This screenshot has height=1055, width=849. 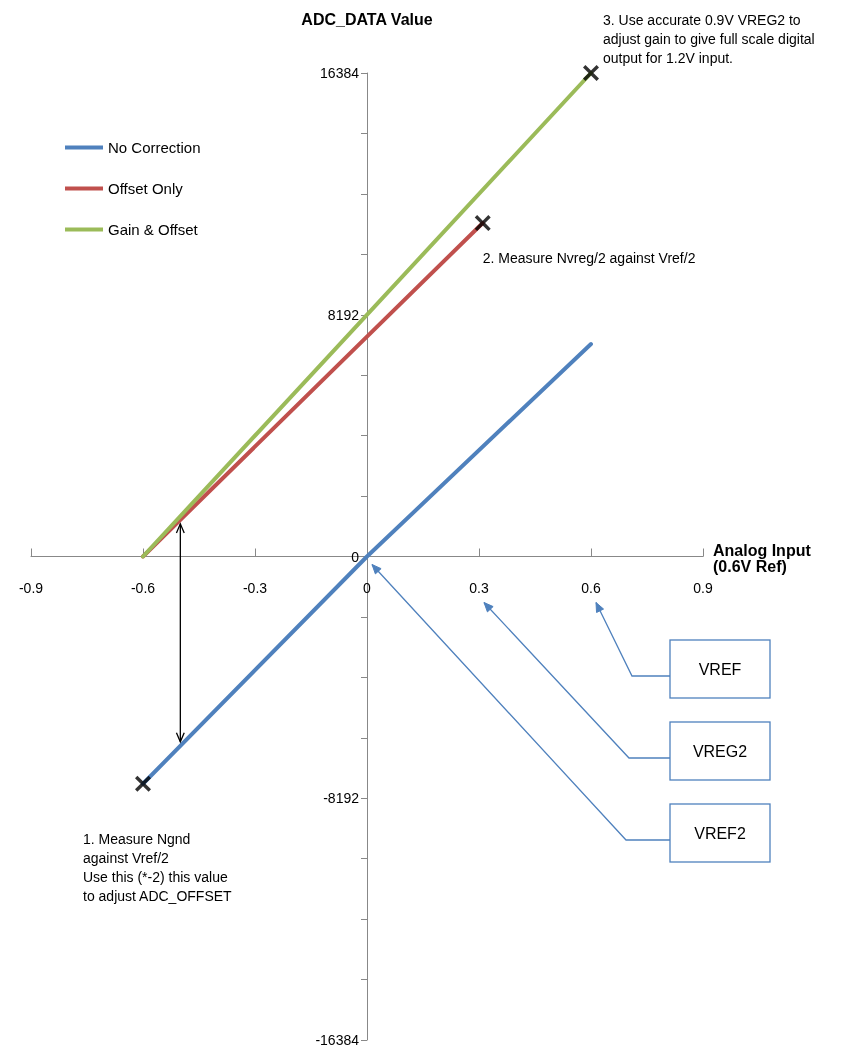 What do you see at coordinates (343, 314) in the screenshot?
I see `y-tick-label: 8192` at bounding box center [343, 314].